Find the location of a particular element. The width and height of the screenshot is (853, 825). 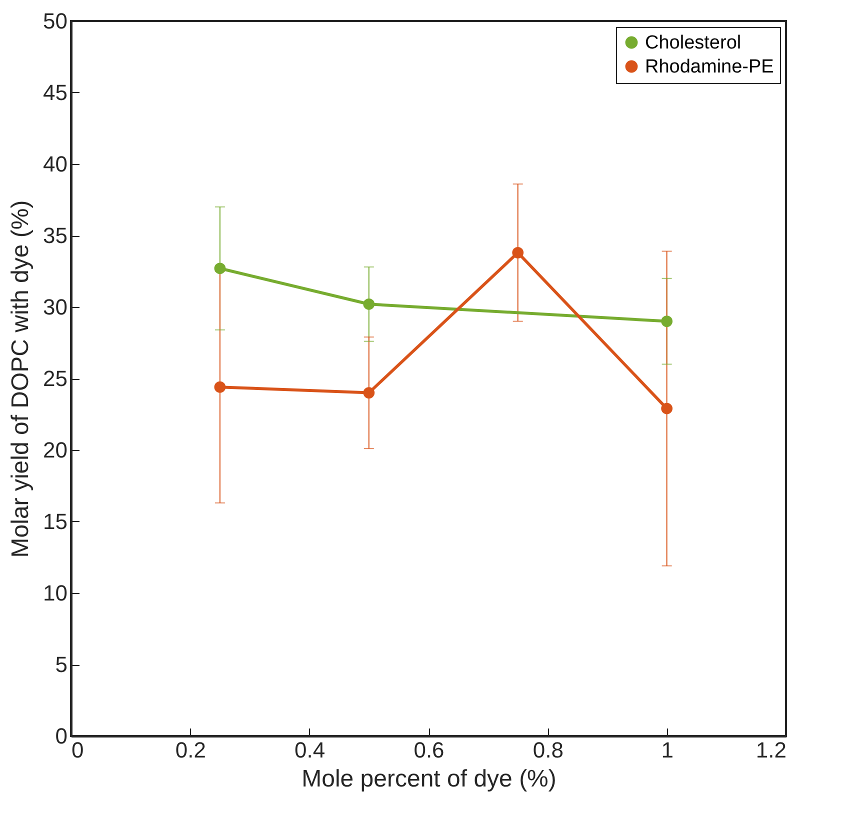

y-tick-label: 50 is located at coordinates (55, 21).